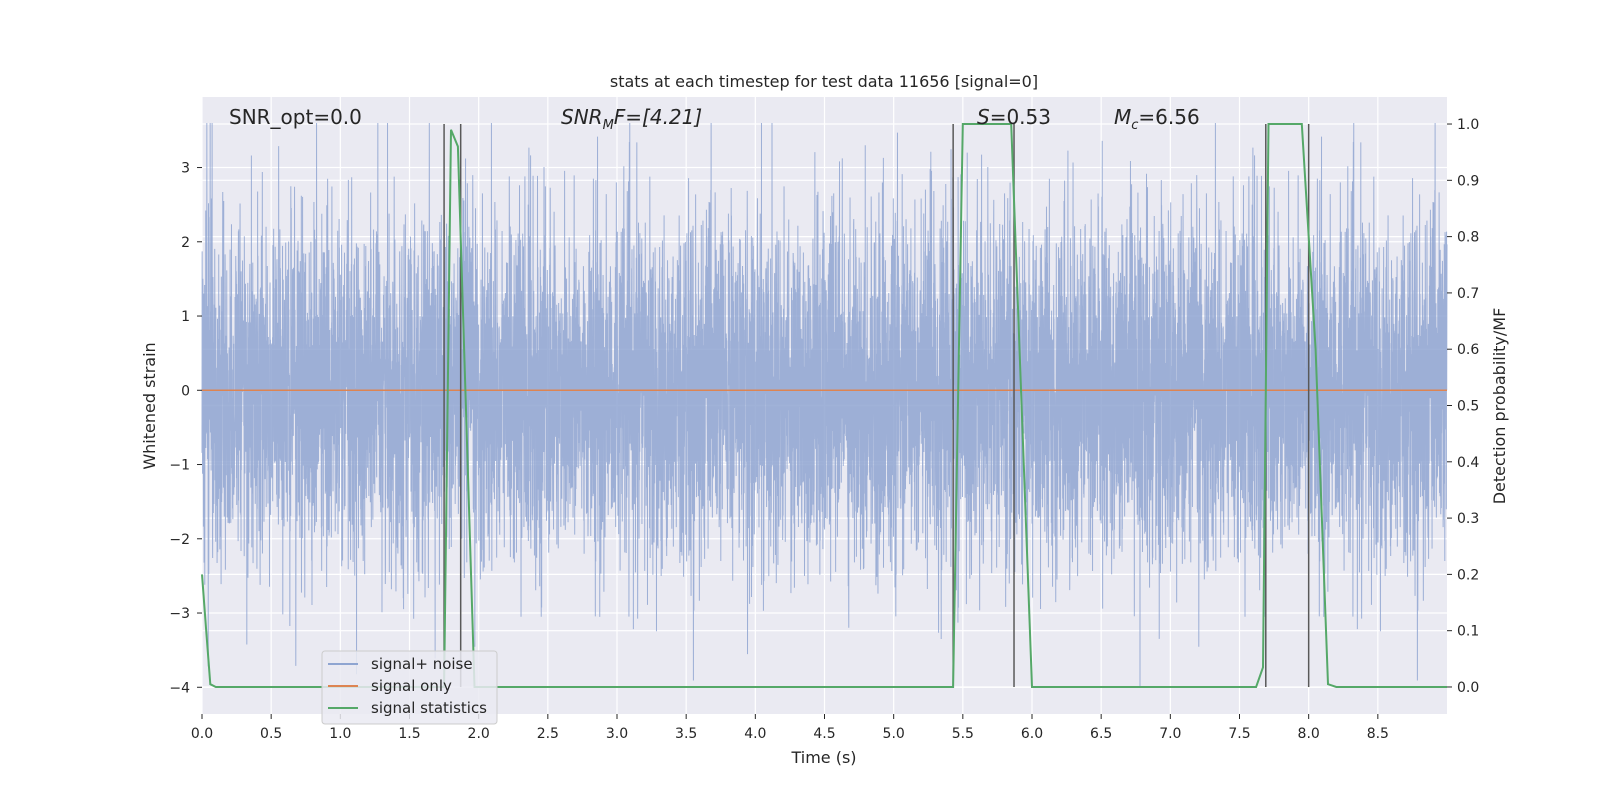  Describe the element at coordinates (1468, 575) in the screenshot. I see `right-y-tick-label: 0.2` at that location.